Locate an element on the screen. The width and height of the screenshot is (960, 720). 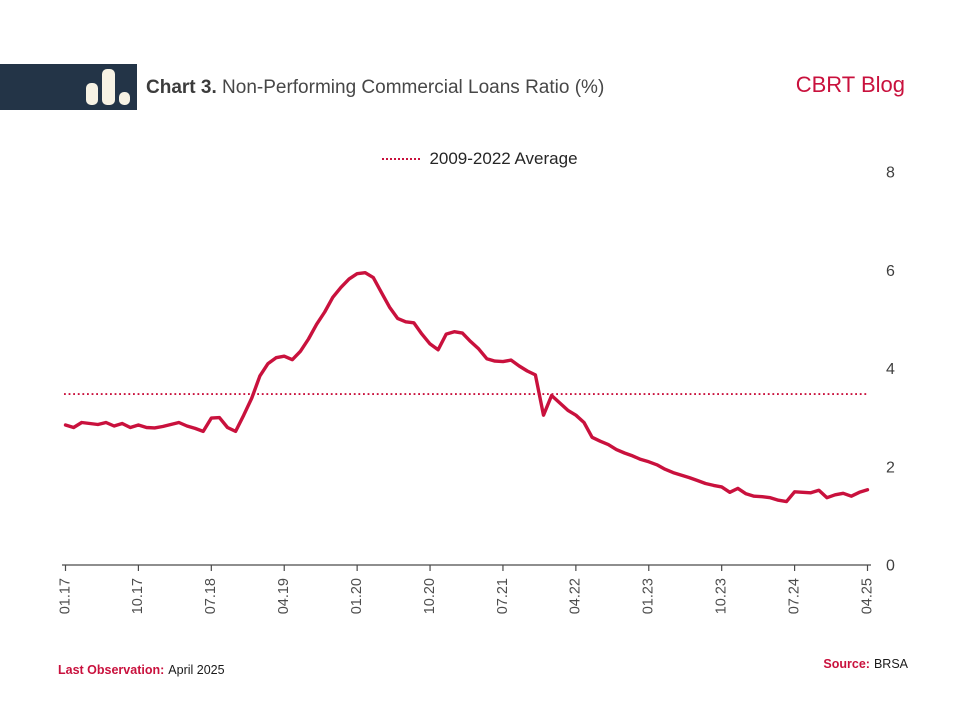
x-tick-label: 07.24 is located at coordinates (794, 596).